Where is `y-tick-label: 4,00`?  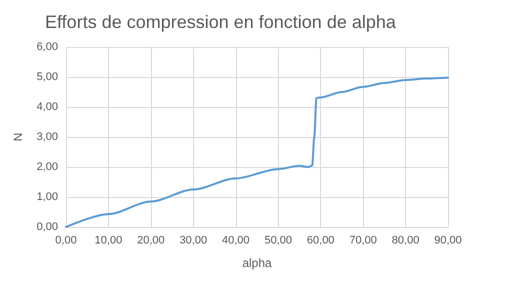 y-tick-label: 4,00 is located at coordinates (47, 107).